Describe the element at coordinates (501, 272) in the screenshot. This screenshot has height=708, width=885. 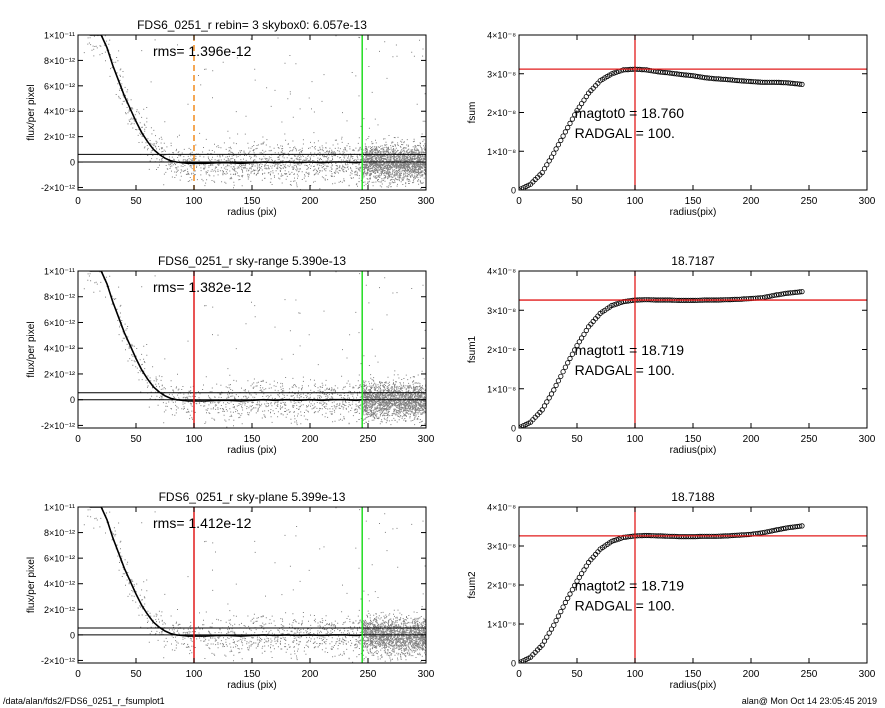
I see `y-tick-label: 4×10⁻⁸` at that location.